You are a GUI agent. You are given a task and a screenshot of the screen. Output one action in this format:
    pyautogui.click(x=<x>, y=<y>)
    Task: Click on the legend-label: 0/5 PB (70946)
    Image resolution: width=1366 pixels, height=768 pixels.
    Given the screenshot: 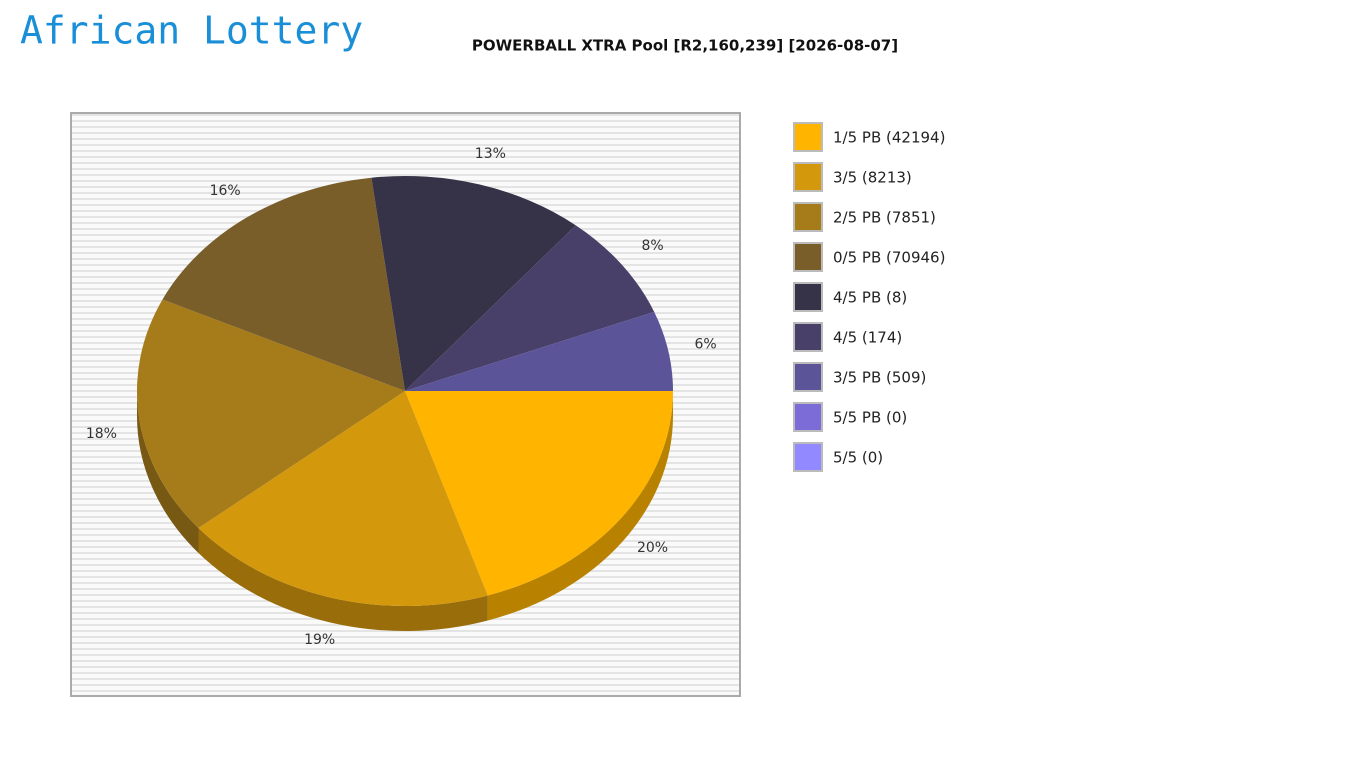 What is the action you would take?
    pyautogui.click(x=889, y=258)
    